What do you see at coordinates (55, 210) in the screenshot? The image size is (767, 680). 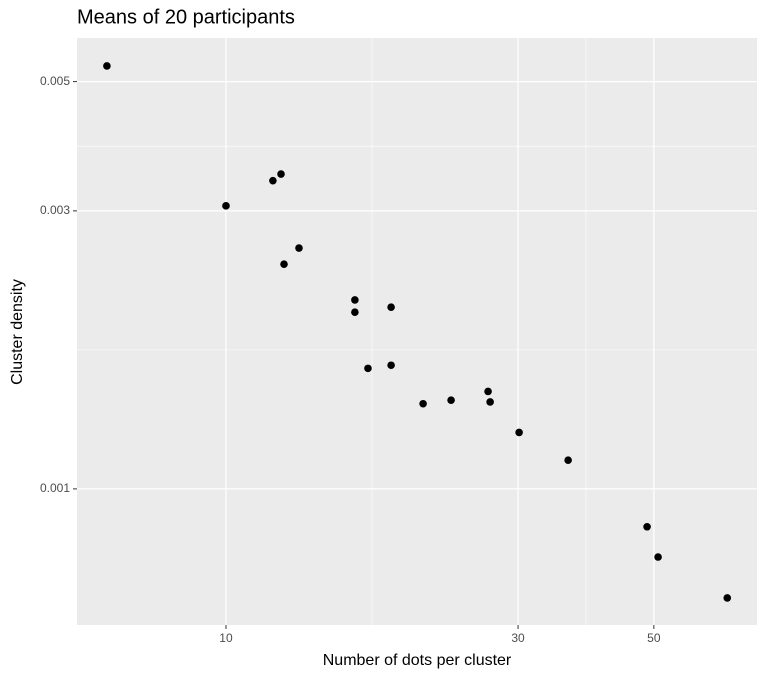 I see `y-tick-label: 0.003` at bounding box center [55, 210].